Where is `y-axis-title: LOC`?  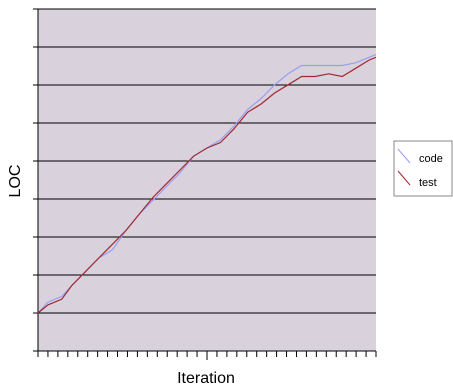
y-axis-title: LOC is located at coordinates (15, 181).